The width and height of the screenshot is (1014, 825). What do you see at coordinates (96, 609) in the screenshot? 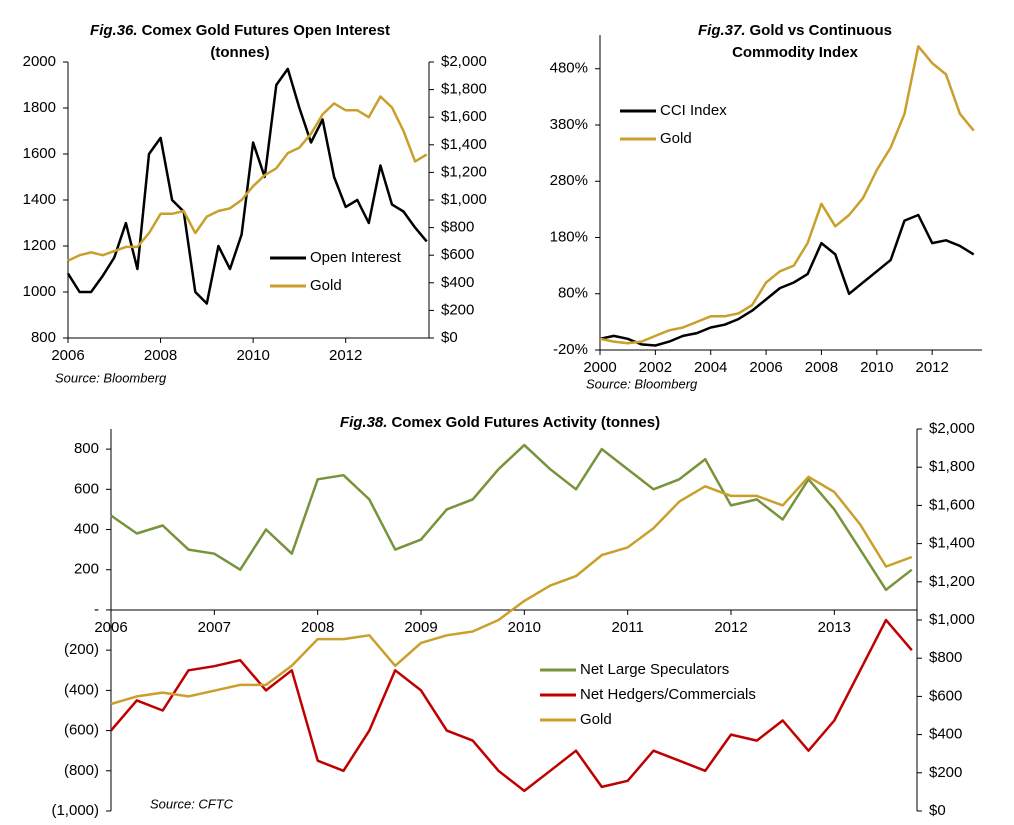
I see `y-tick-label: -` at bounding box center [96, 609].